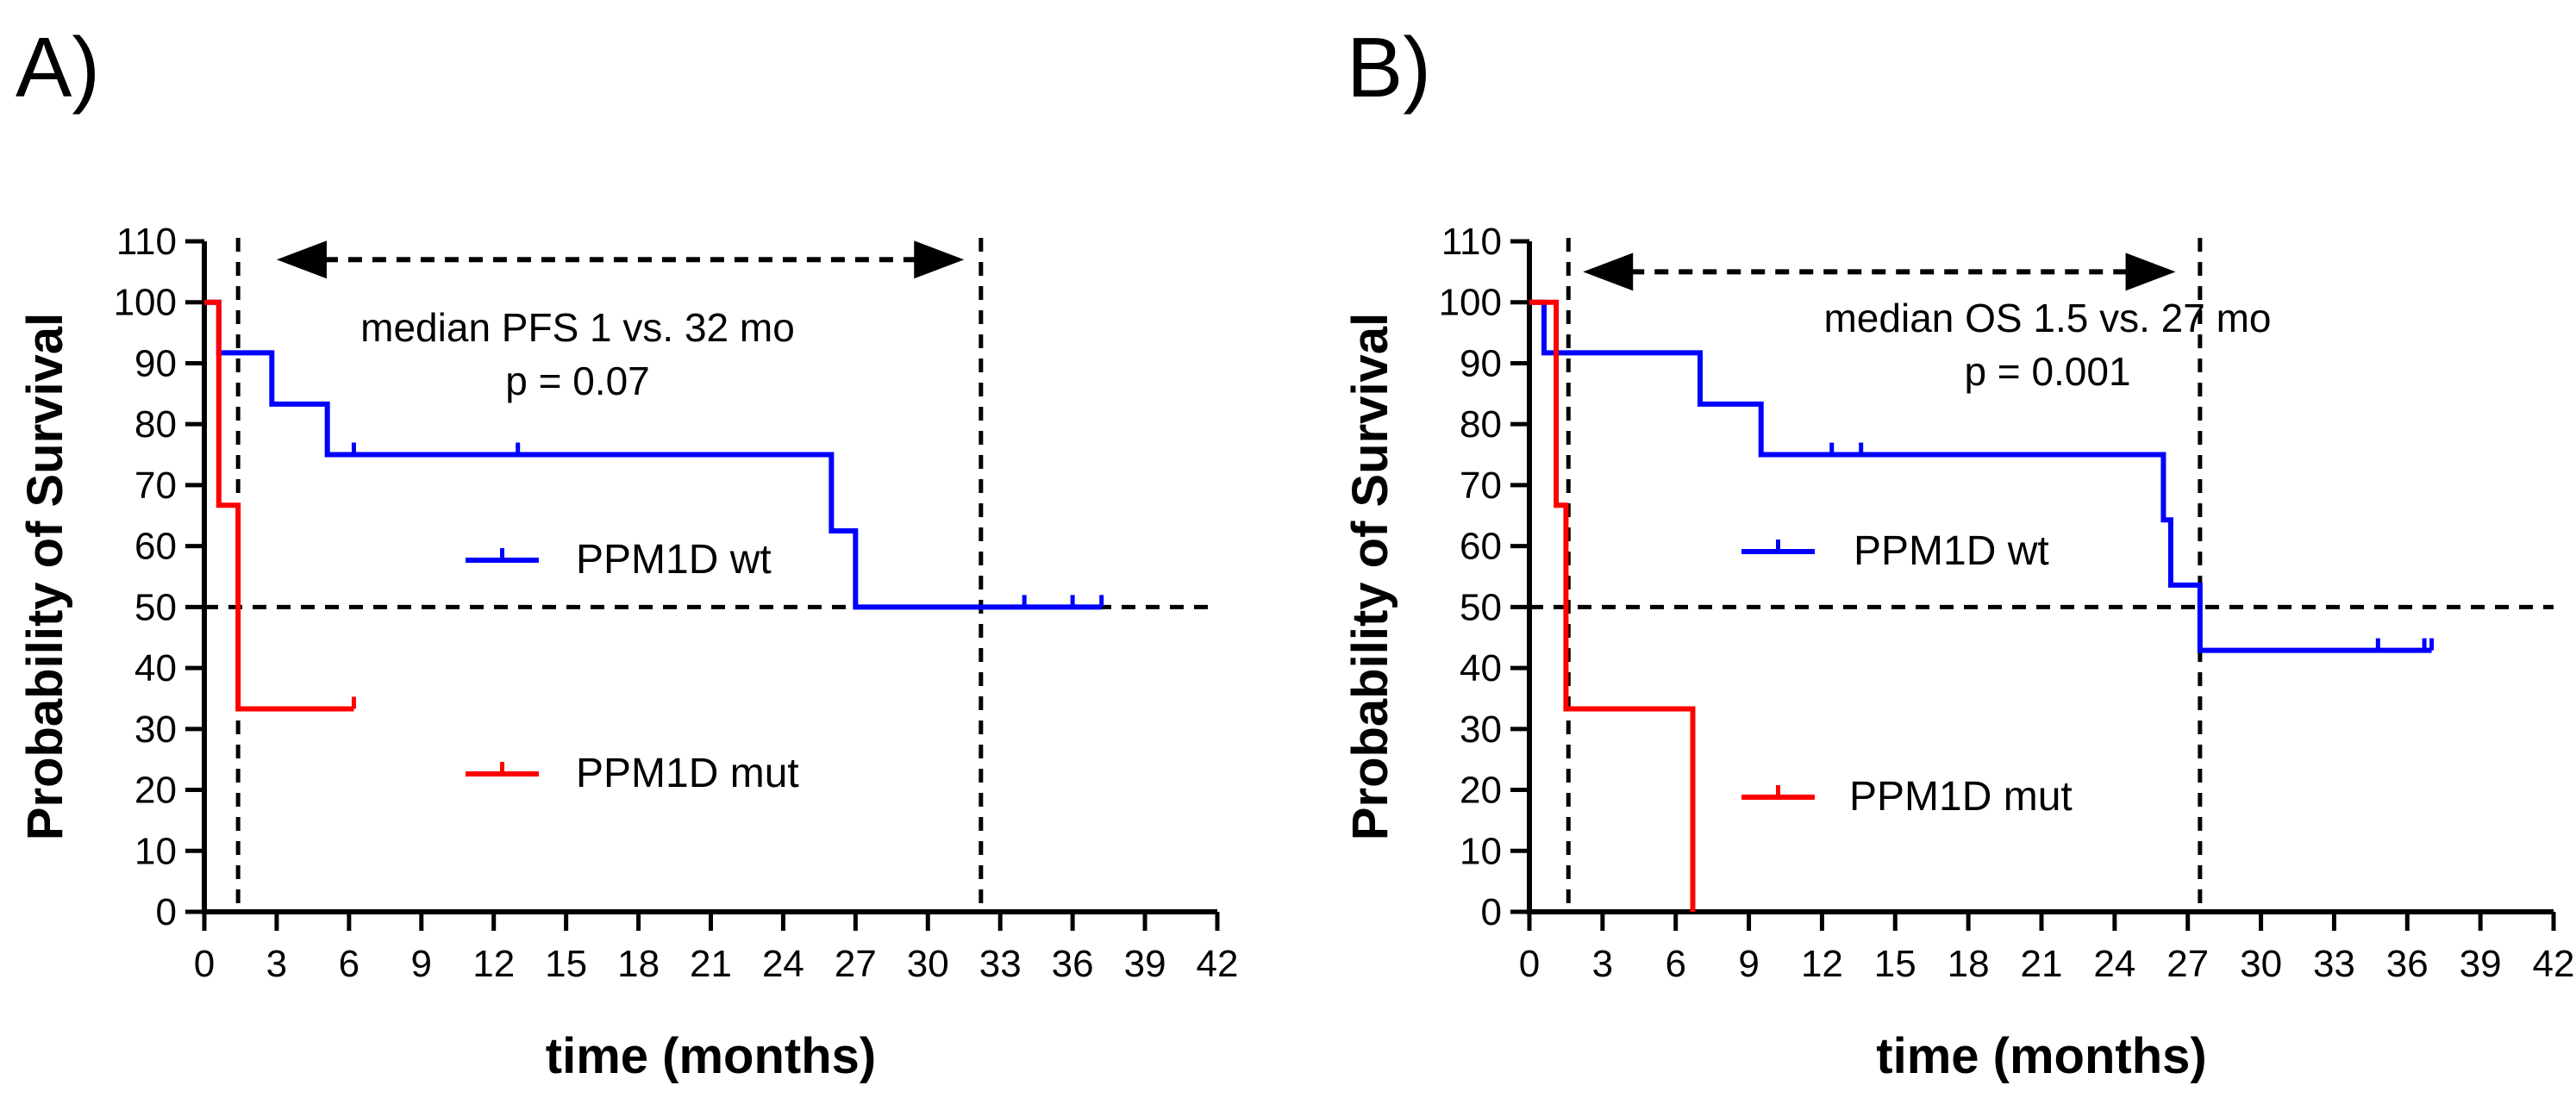  What do you see at coordinates (1470, 303) in the screenshot?
I see `panel-b-y-tick-label: 100` at bounding box center [1470, 303].